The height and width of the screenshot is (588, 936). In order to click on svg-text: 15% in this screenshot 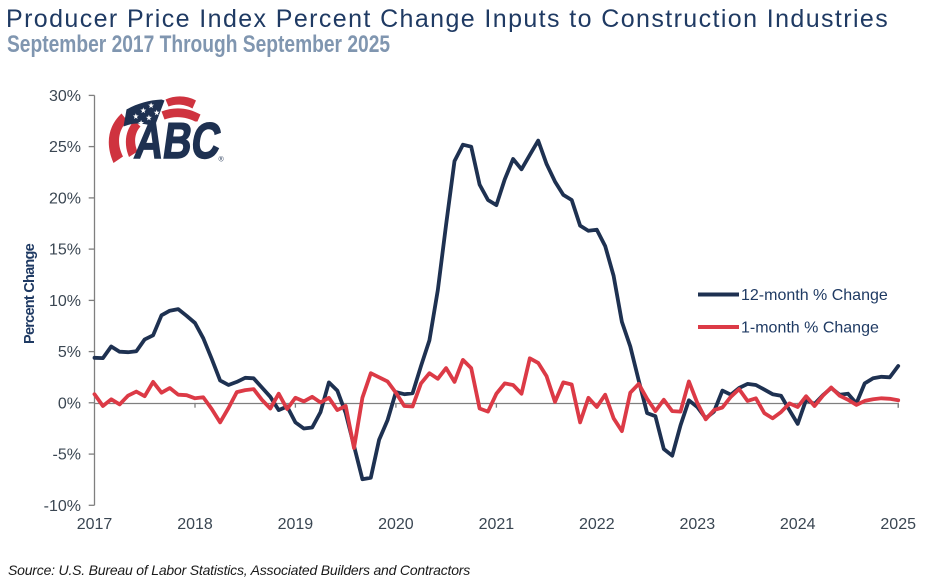, I will do `click(65, 250)`.